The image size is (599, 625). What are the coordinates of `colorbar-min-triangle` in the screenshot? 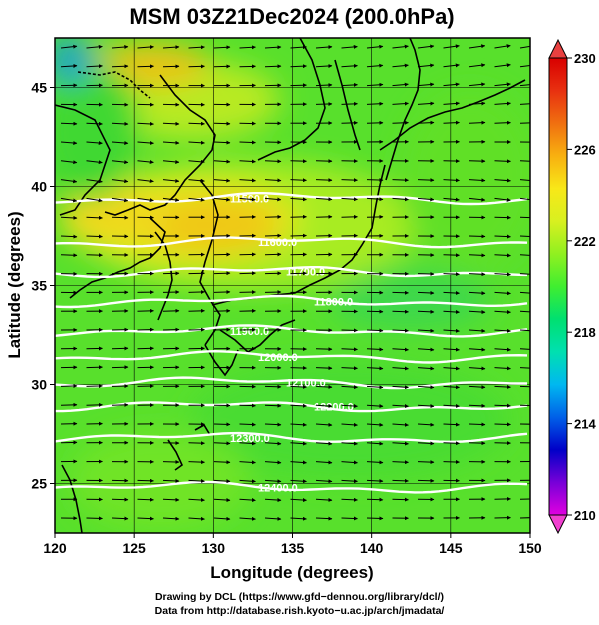 It's located at (558, 524).